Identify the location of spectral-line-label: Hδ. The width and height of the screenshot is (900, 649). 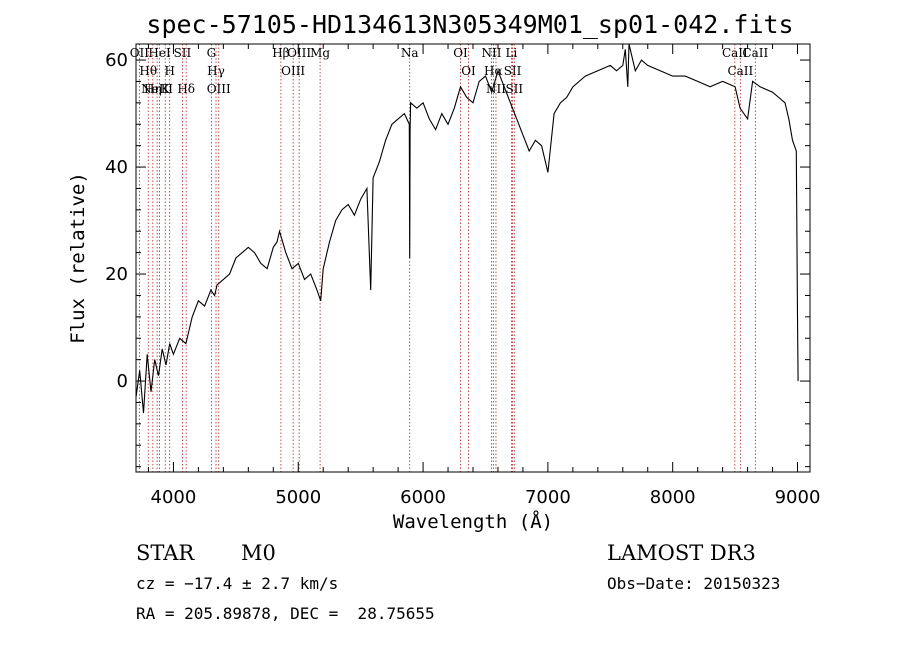
(186, 89).